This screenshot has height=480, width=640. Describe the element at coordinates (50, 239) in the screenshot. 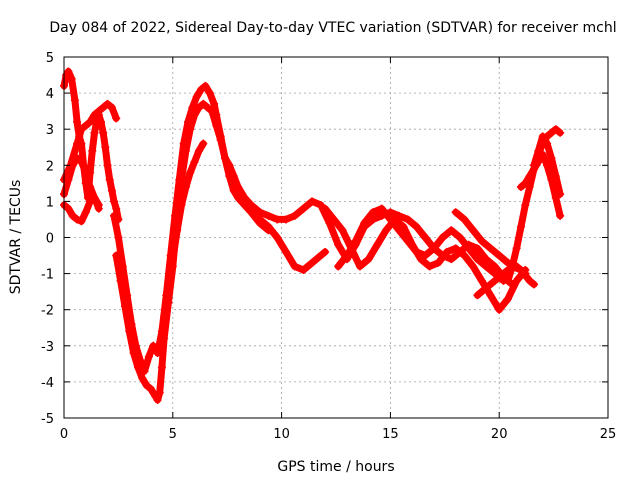

I see `y-tick-label: 0` at that location.